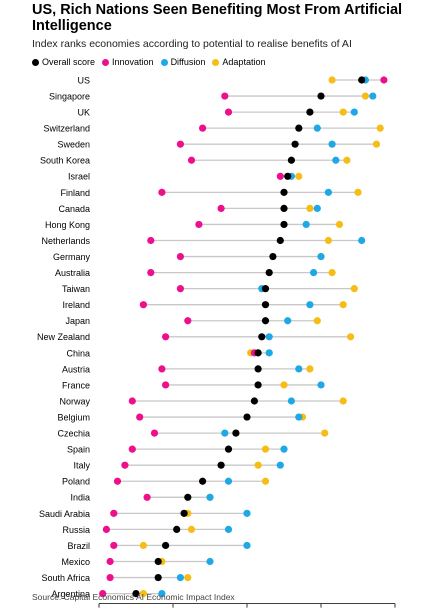  I want to click on diffusion-dot-south-korea, so click(336, 160).